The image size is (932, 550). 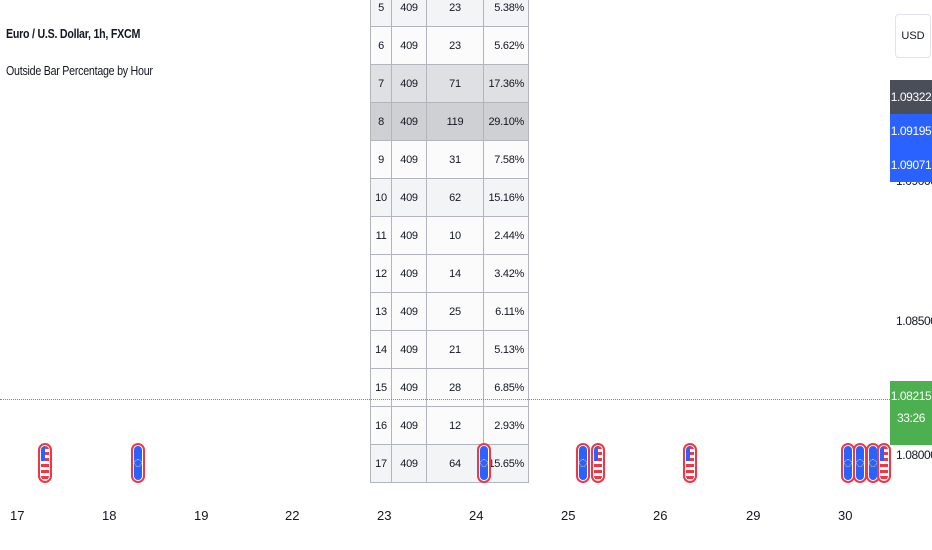 I want to click on last-price-value: 1.08215, so click(x=911, y=396).